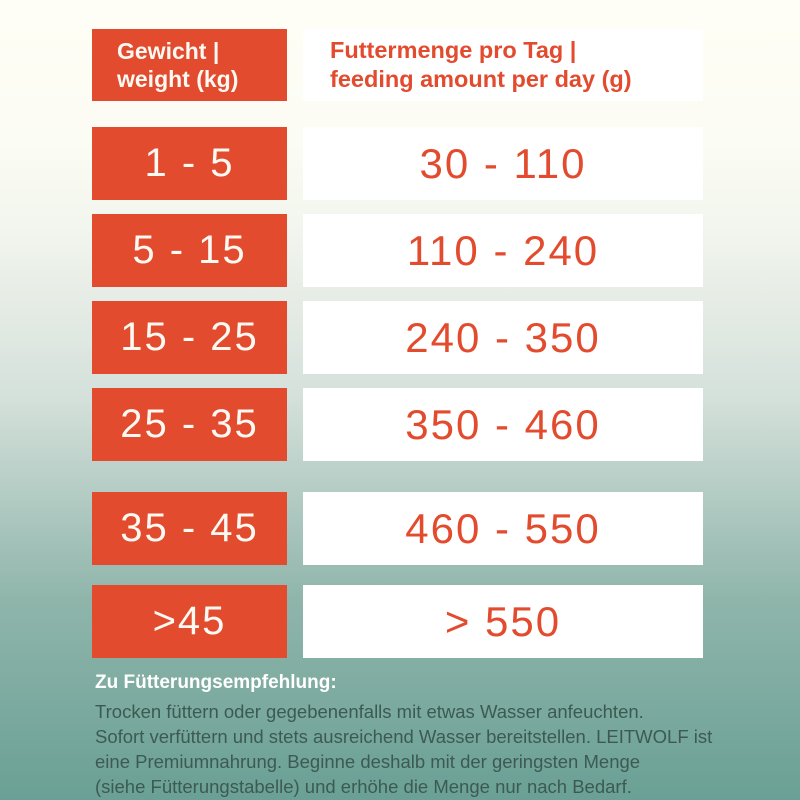 The image size is (800, 800). I want to click on amount-value: 30 - 110, so click(503, 163).